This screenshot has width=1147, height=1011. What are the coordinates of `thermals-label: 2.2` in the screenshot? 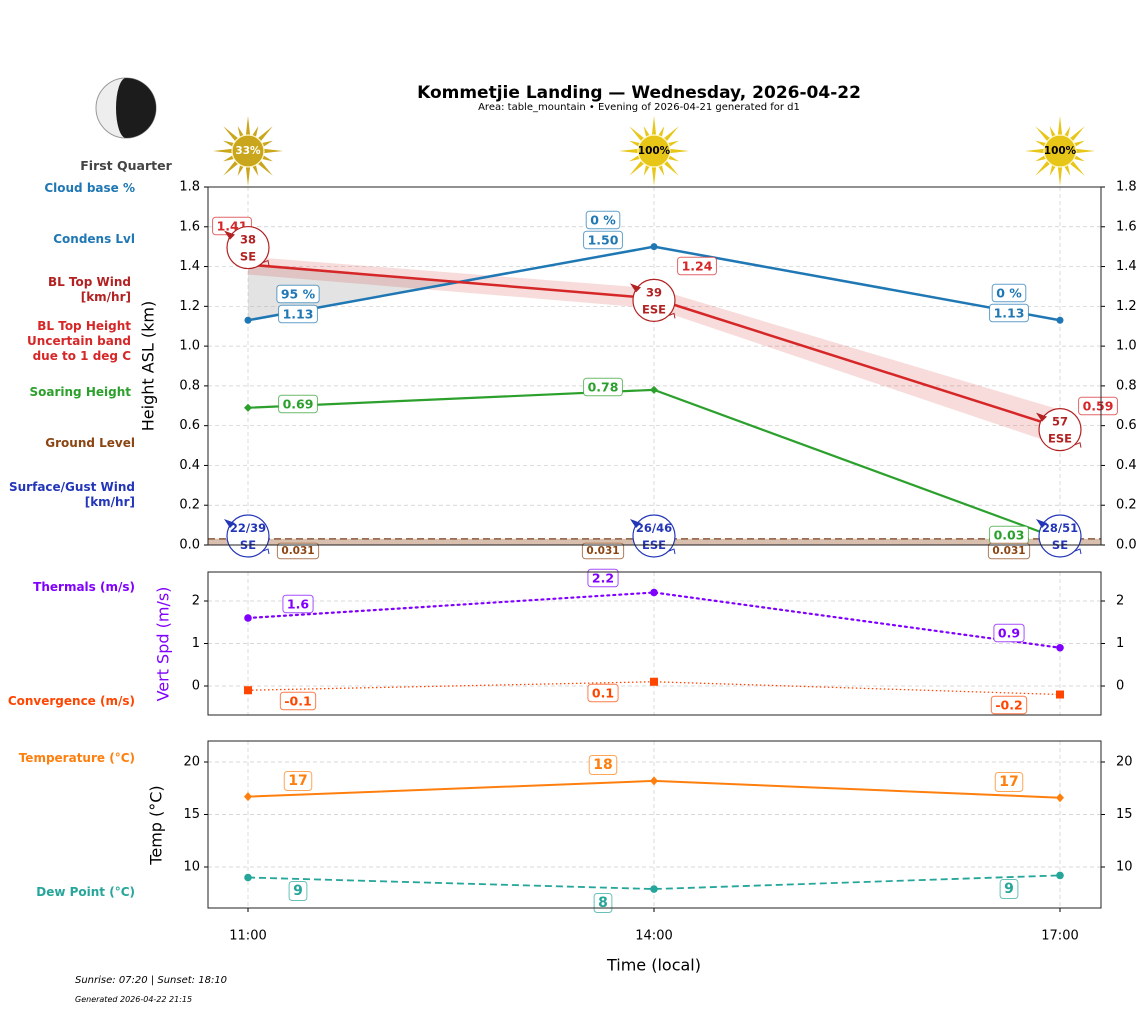 It's located at (603, 578).